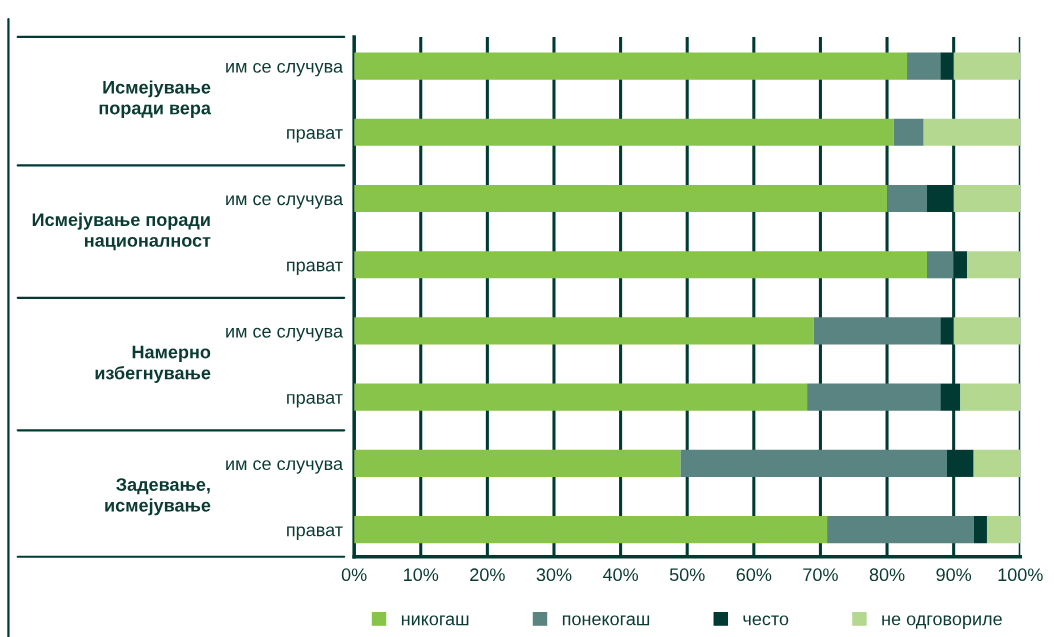 The width and height of the screenshot is (1054, 637). What do you see at coordinates (153, 364) in the screenshot?
I see `text: Намерно избегнување` at bounding box center [153, 364].